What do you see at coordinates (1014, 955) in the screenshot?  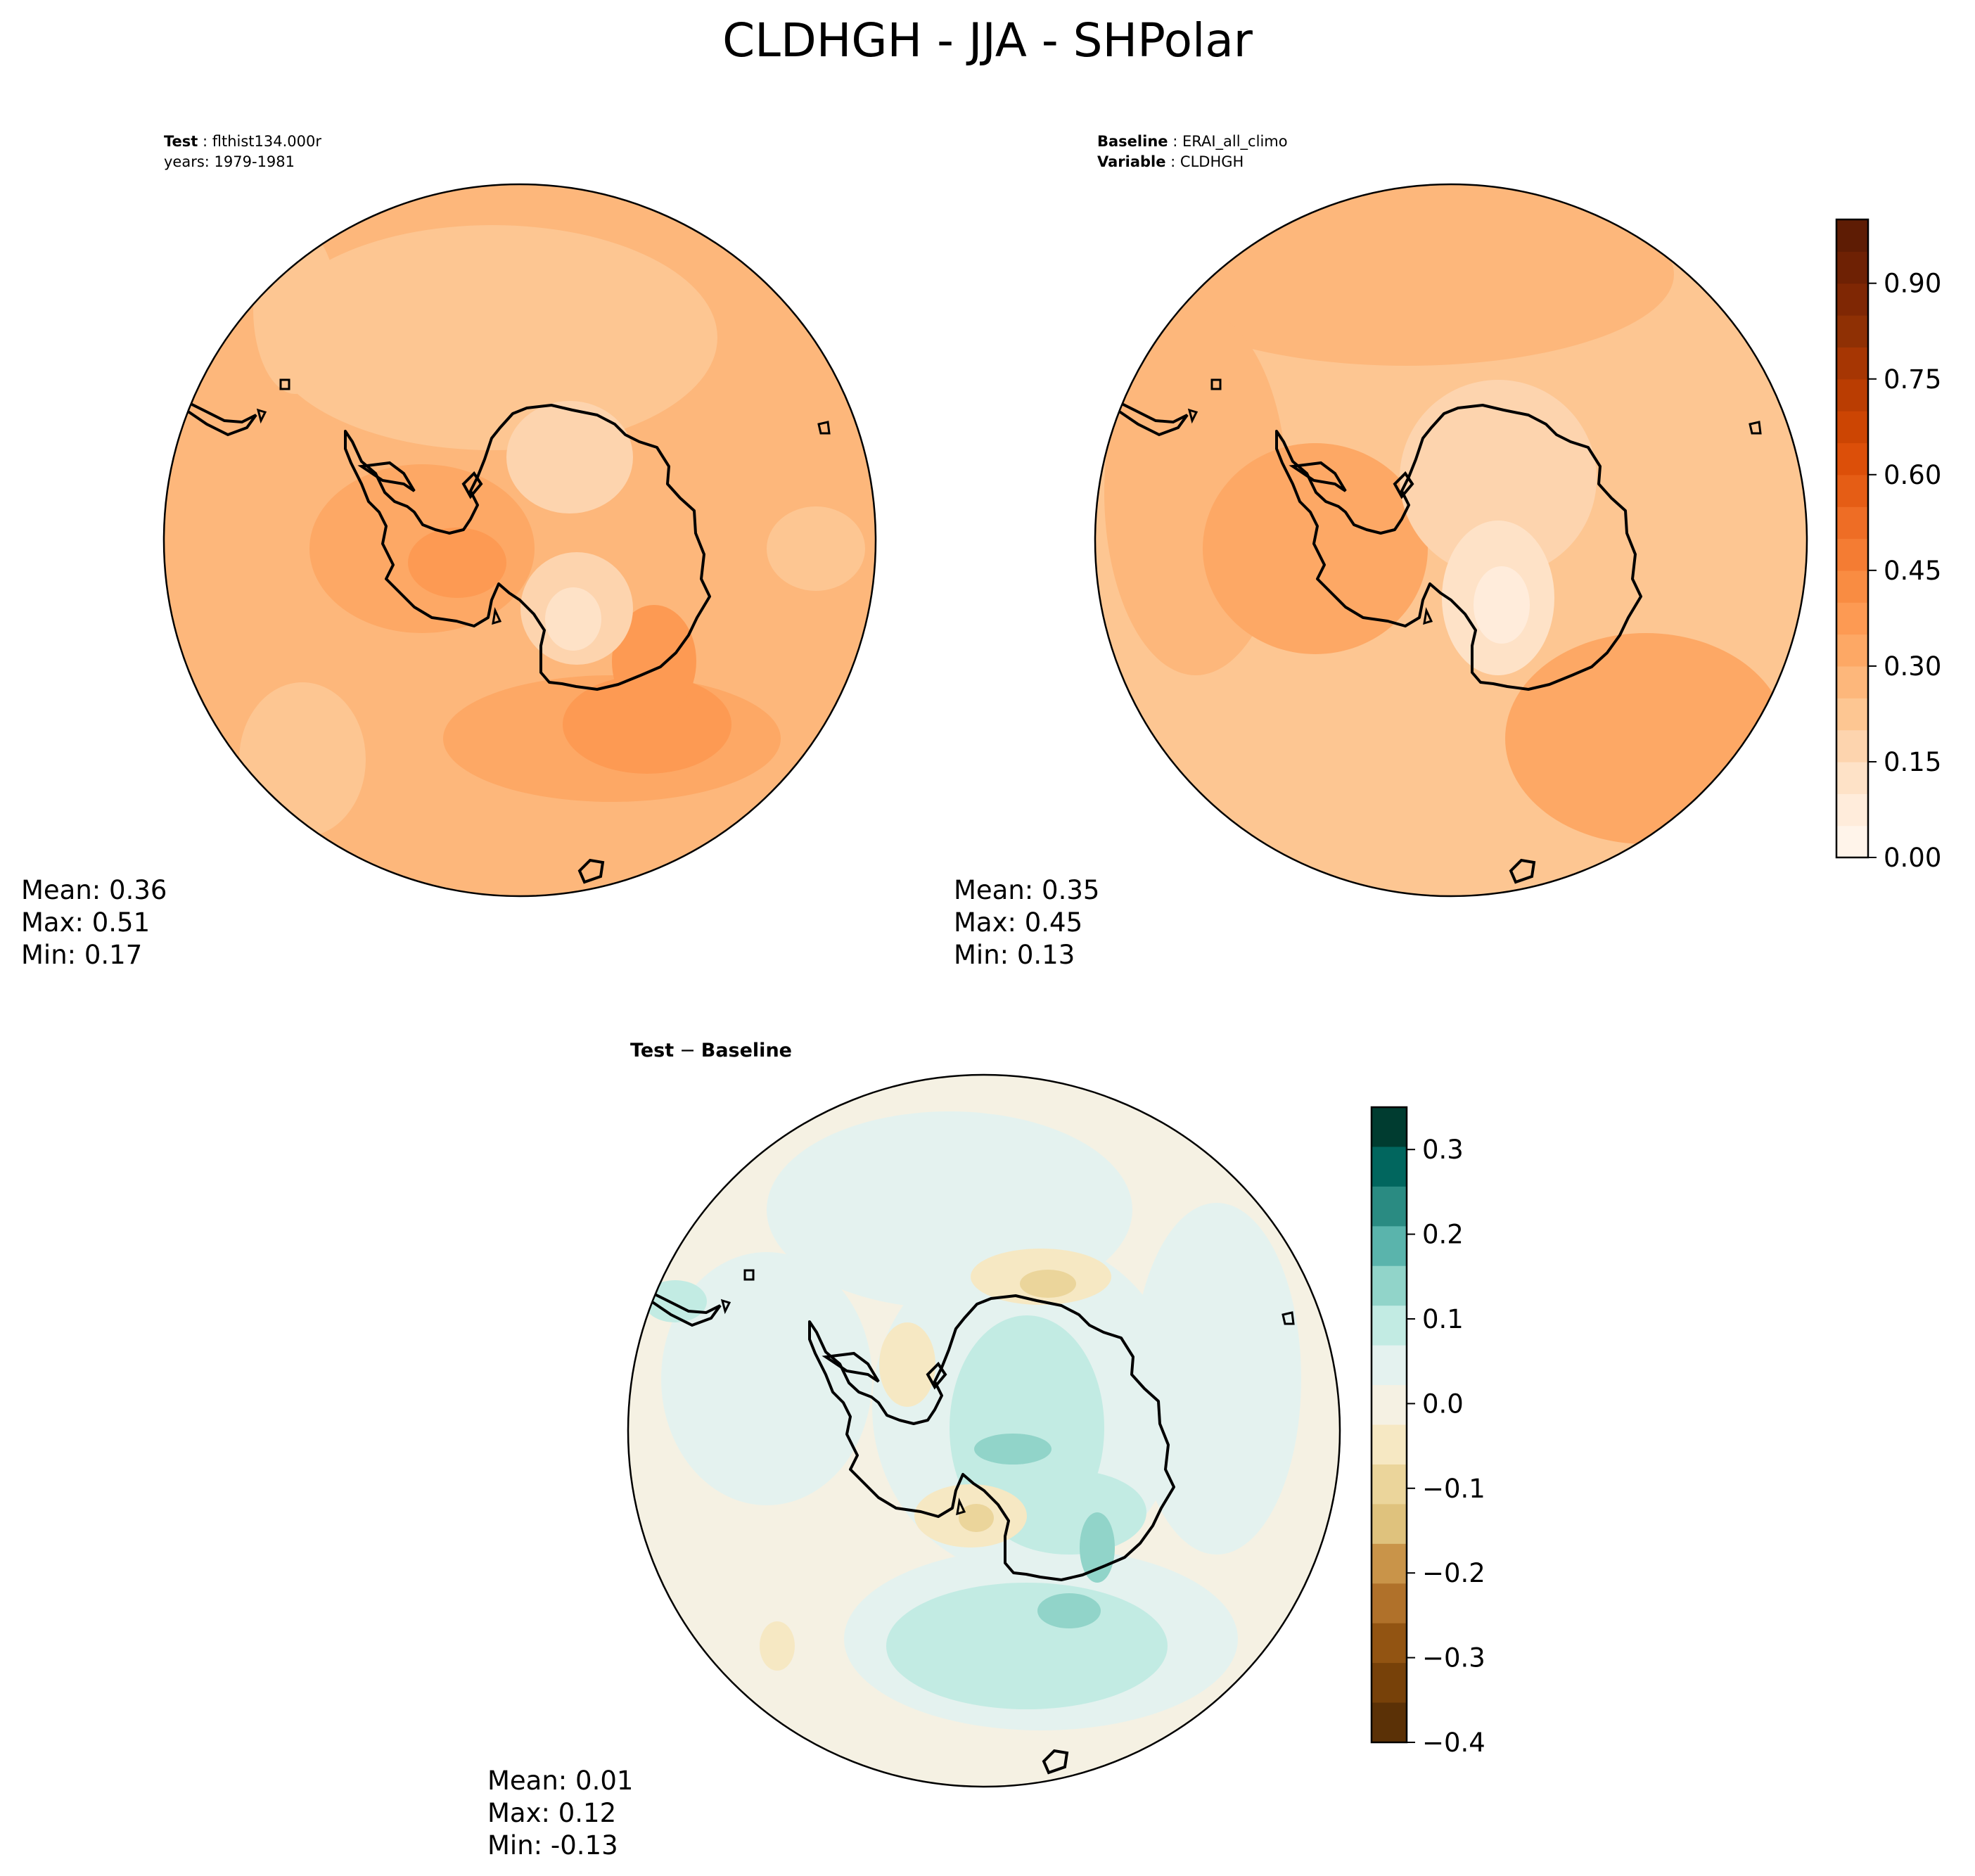 I see `baseline-min: Min: 0.13` at bounding box center [1014, 955].